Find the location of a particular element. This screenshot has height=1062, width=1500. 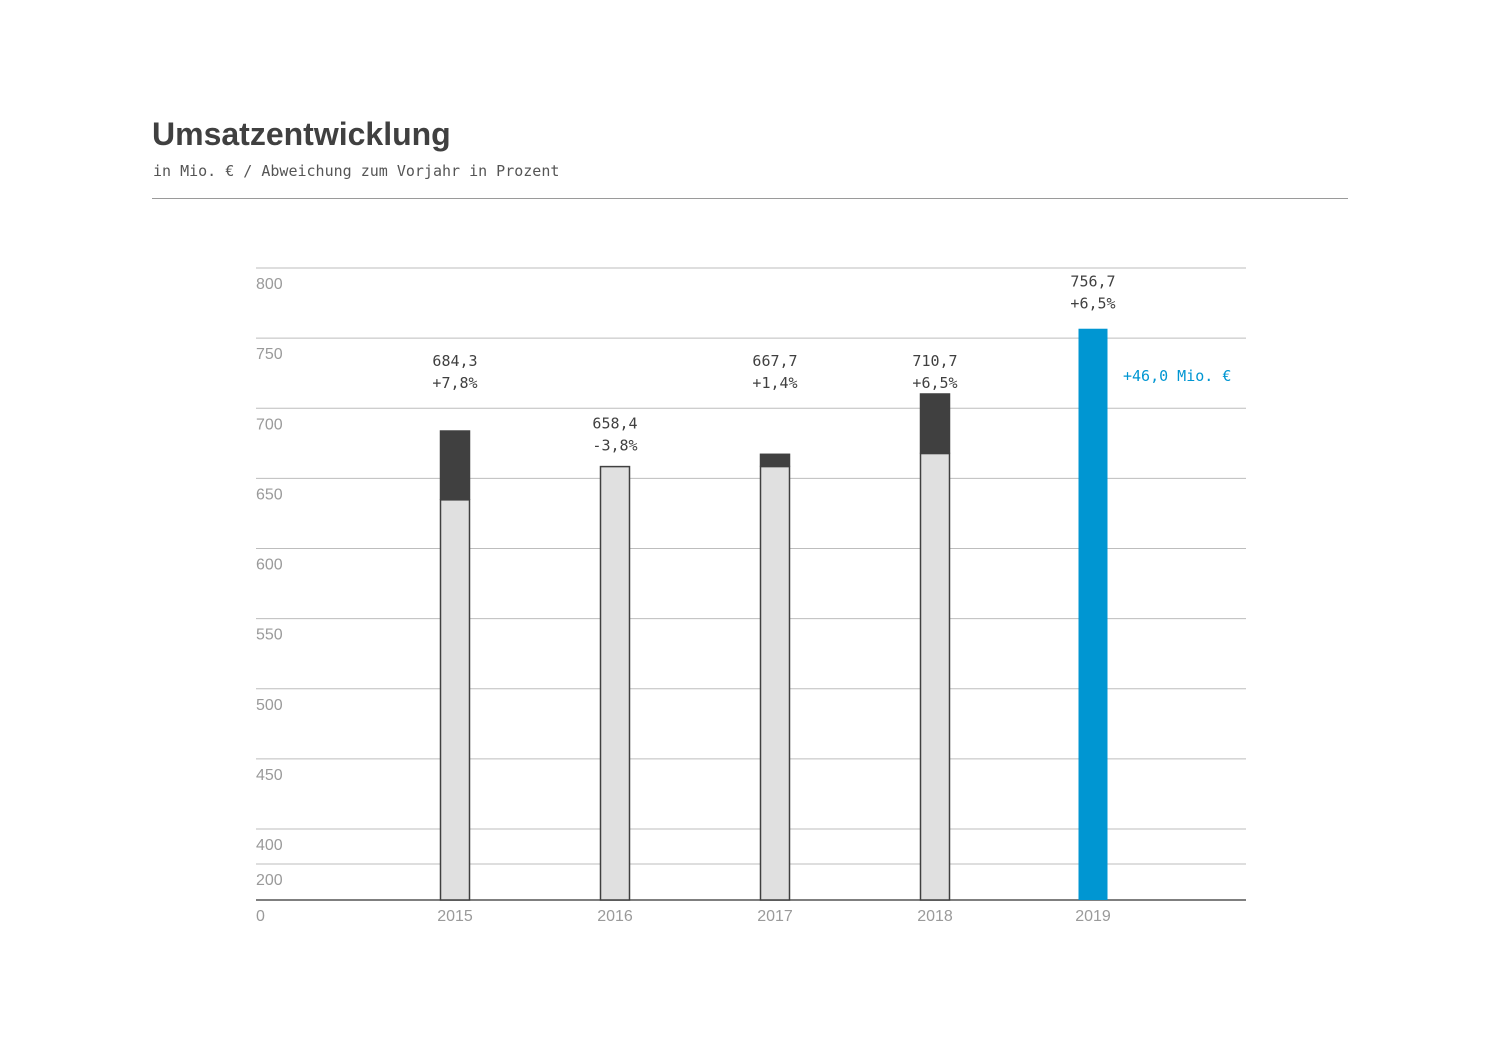

highlight-annotation: +46,0 Mio. € is located at coordinates (1177, 376).